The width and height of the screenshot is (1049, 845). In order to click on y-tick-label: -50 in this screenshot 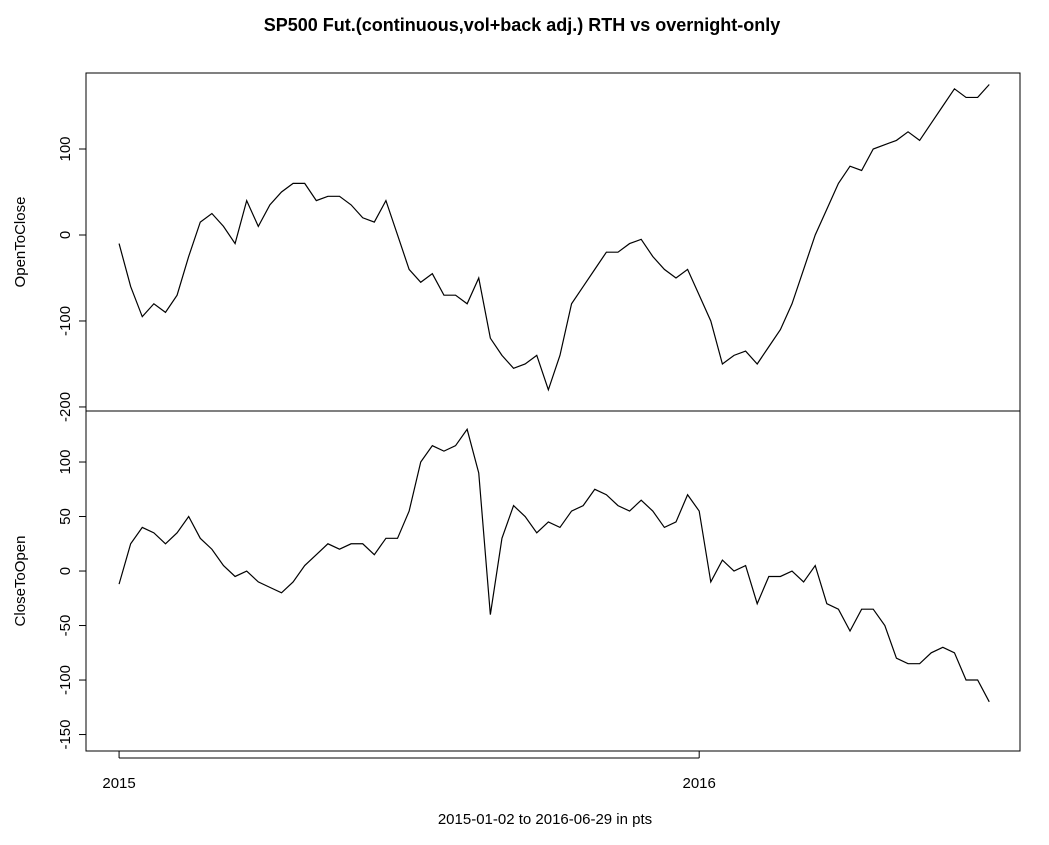, I will do `click(65, 626)`.